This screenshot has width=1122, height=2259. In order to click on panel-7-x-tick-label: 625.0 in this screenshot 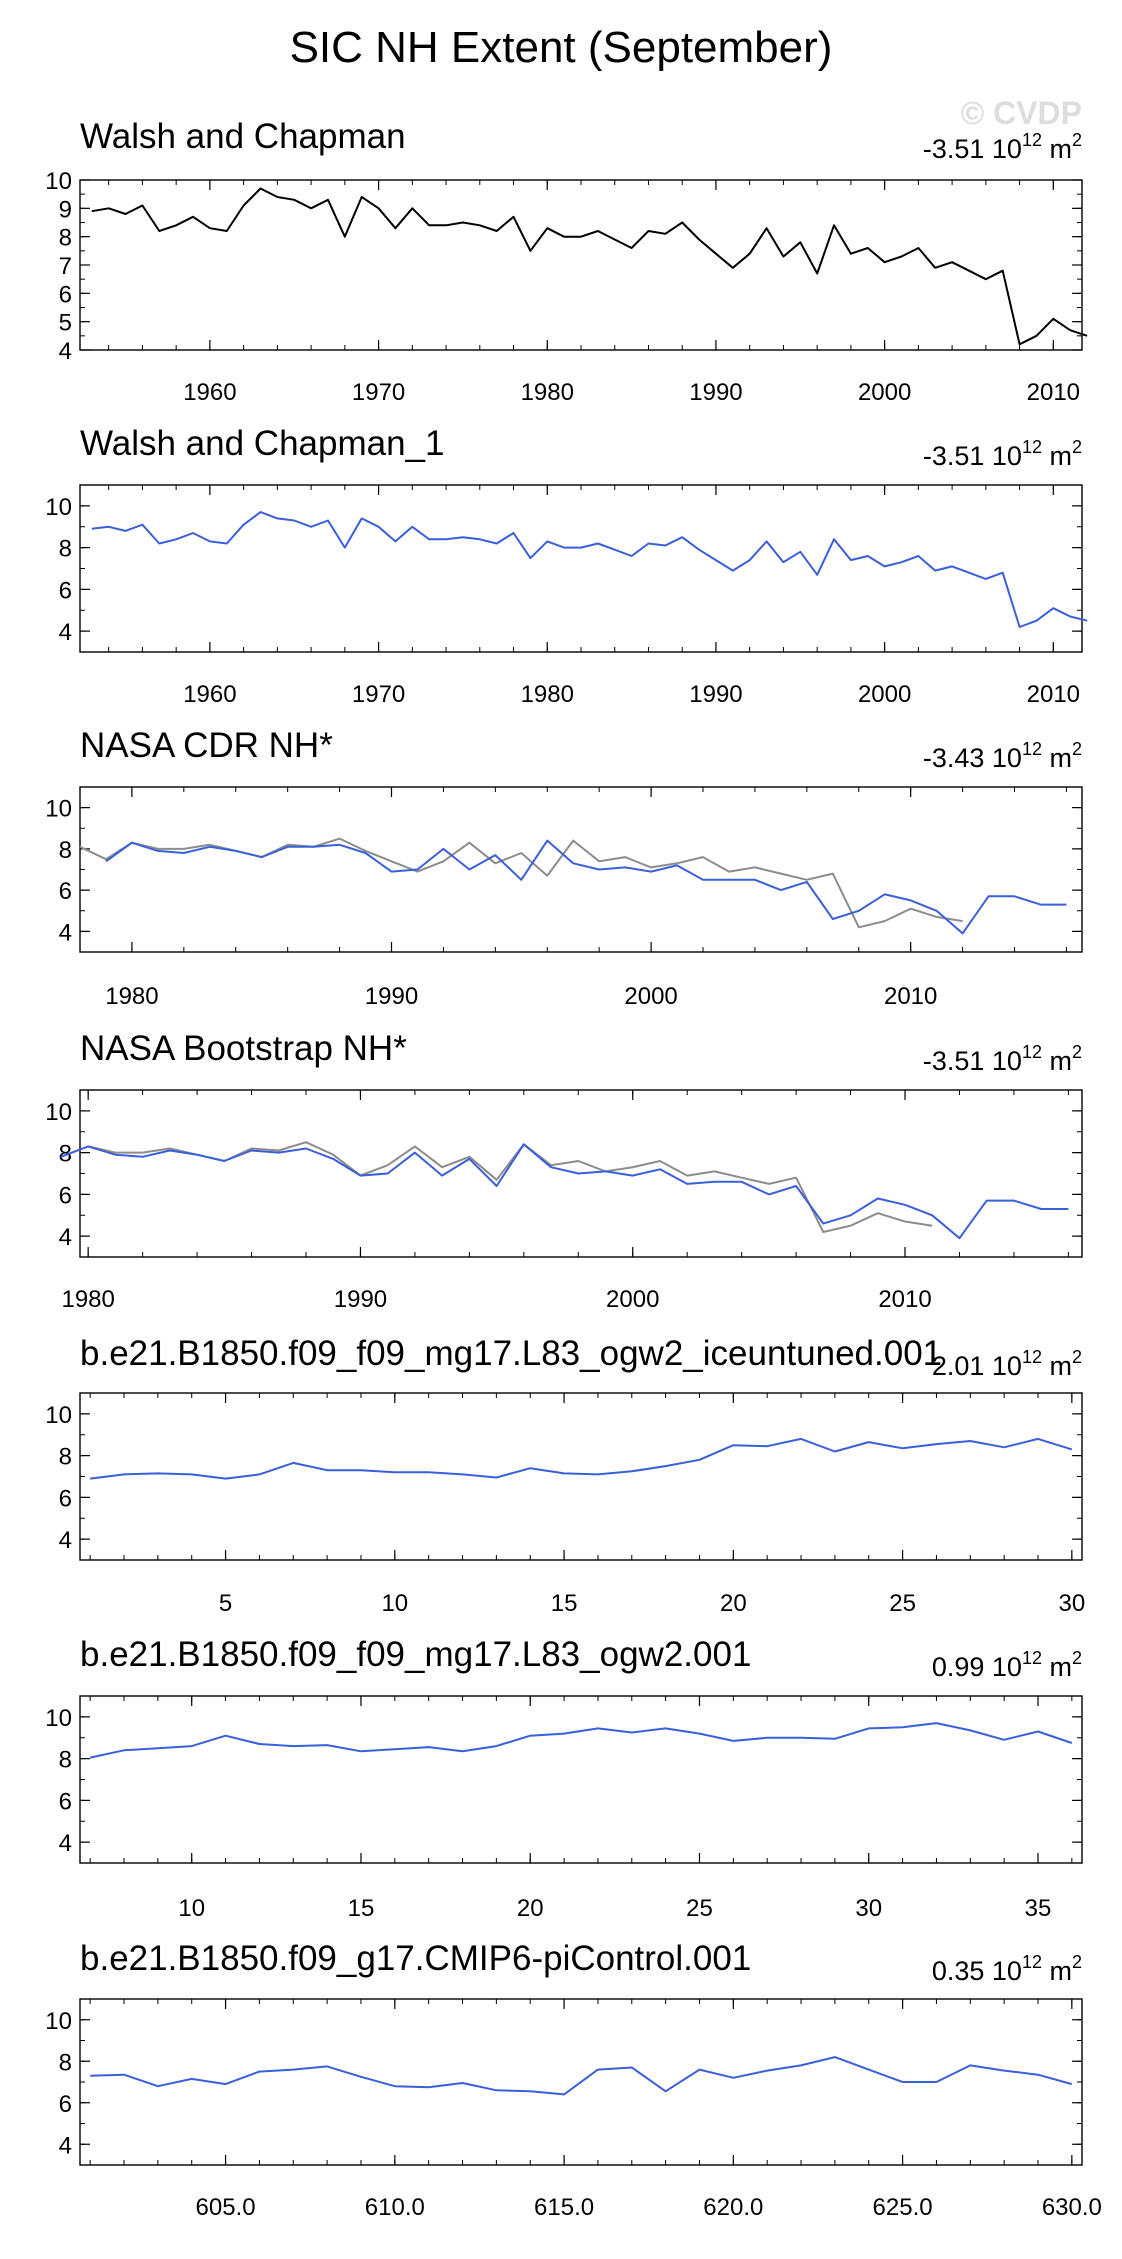, I will do `click(903, 2207)`.